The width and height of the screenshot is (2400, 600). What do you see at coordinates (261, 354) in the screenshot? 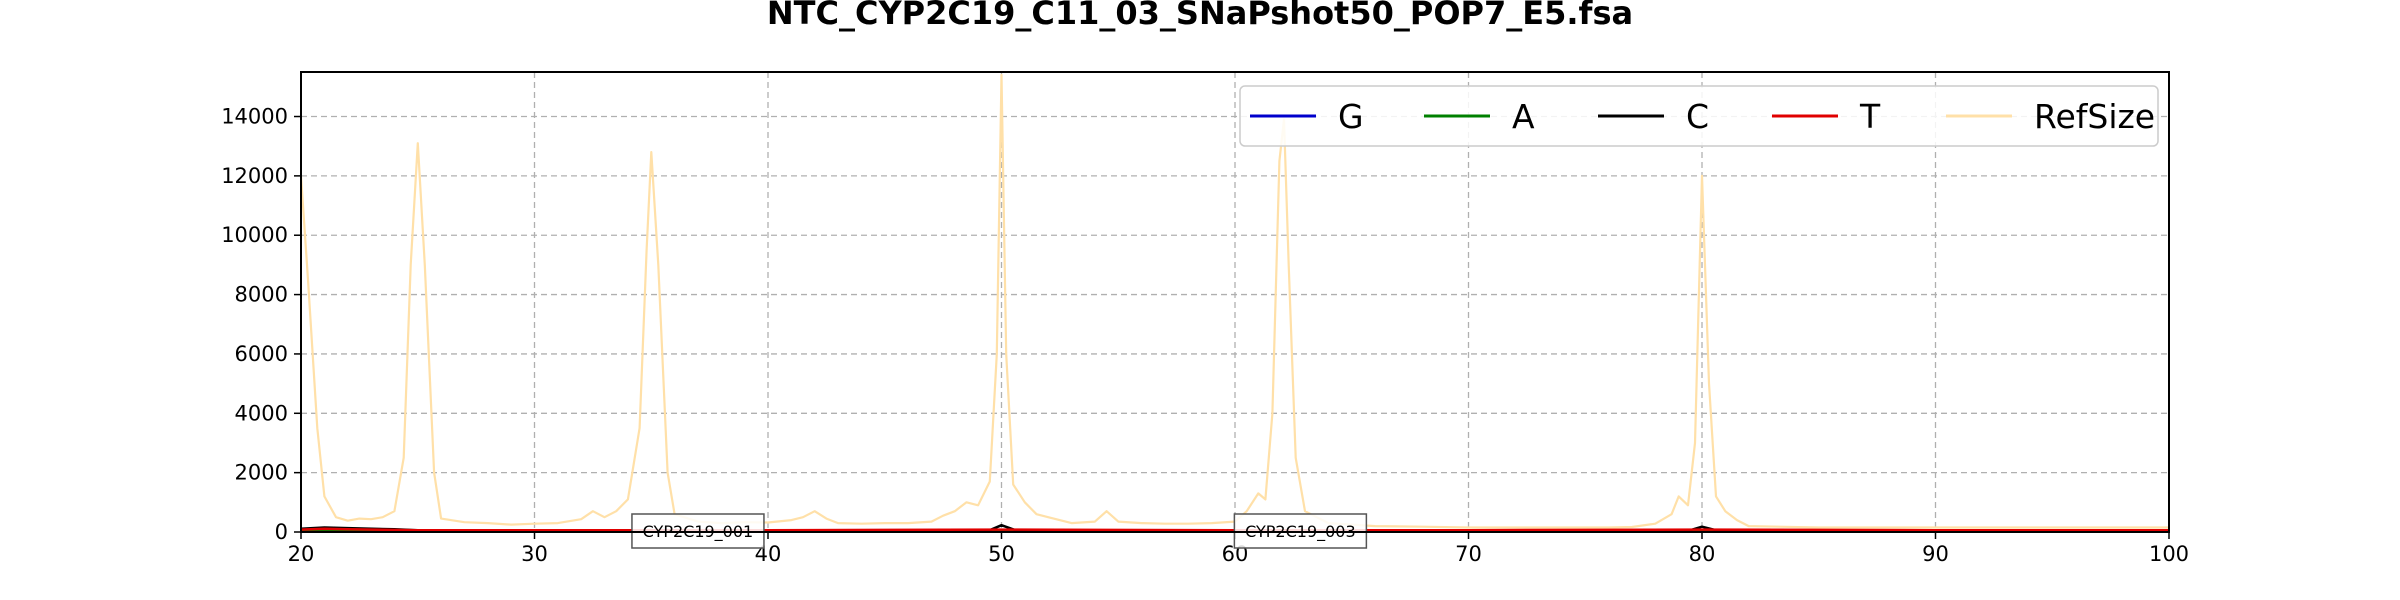
I see `y-tick-label: 6000` at bounding box center [261, 354].